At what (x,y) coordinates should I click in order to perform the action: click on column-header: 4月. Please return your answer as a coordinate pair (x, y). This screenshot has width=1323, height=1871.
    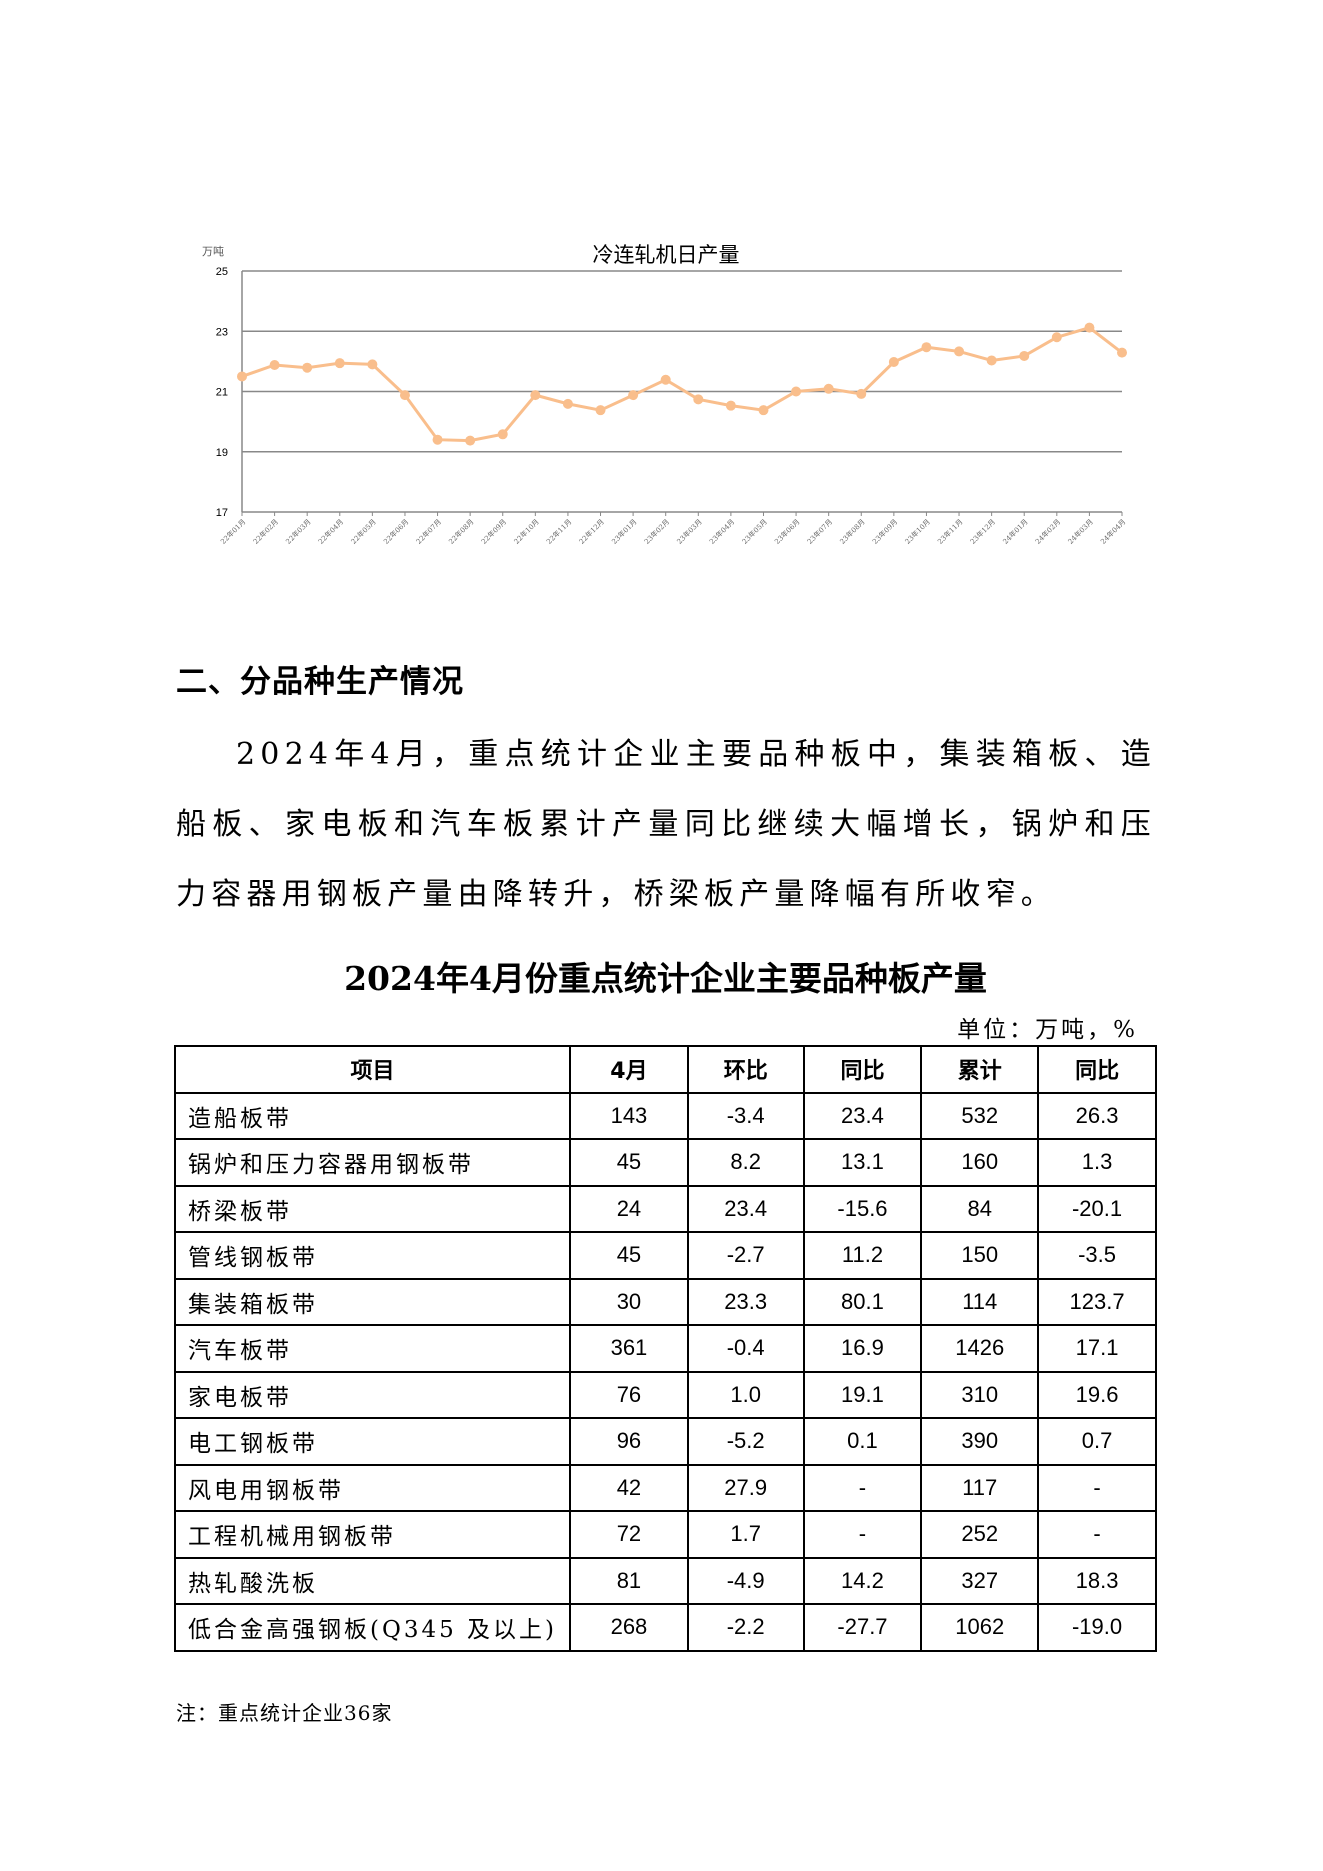
    Looking at the image, I should click on (629, 1069).